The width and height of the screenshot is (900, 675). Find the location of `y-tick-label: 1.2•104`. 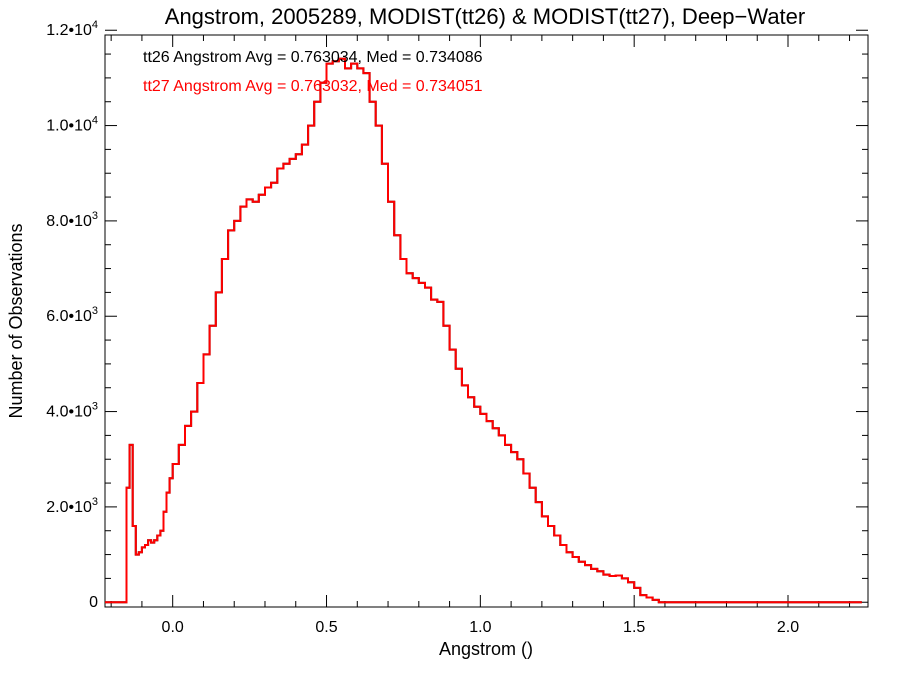

y-tick-label: 1.2•104 is located at coordinates (72, 29).